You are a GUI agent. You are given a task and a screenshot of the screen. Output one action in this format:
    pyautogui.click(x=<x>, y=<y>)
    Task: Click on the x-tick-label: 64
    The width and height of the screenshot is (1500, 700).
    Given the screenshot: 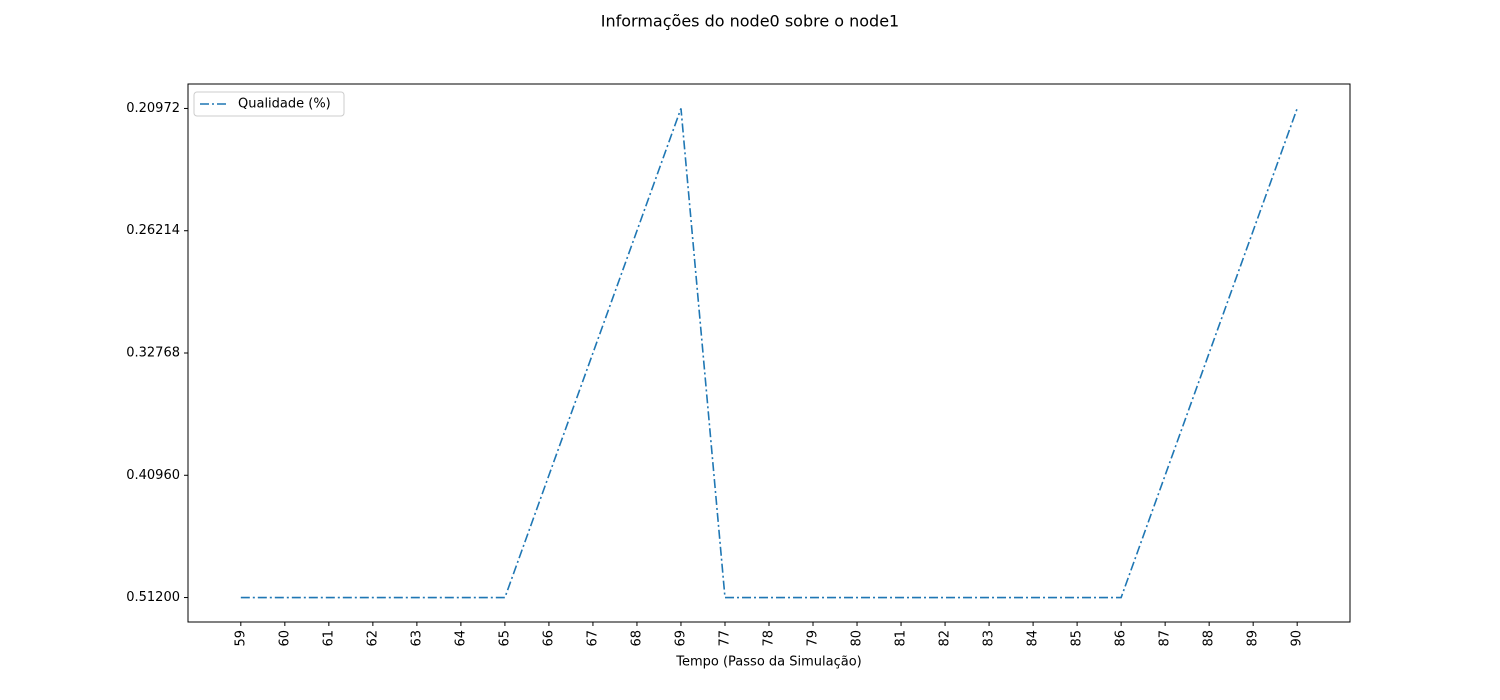 What is the action you would take?
    pyautogui.click(x=460, y=638)
    